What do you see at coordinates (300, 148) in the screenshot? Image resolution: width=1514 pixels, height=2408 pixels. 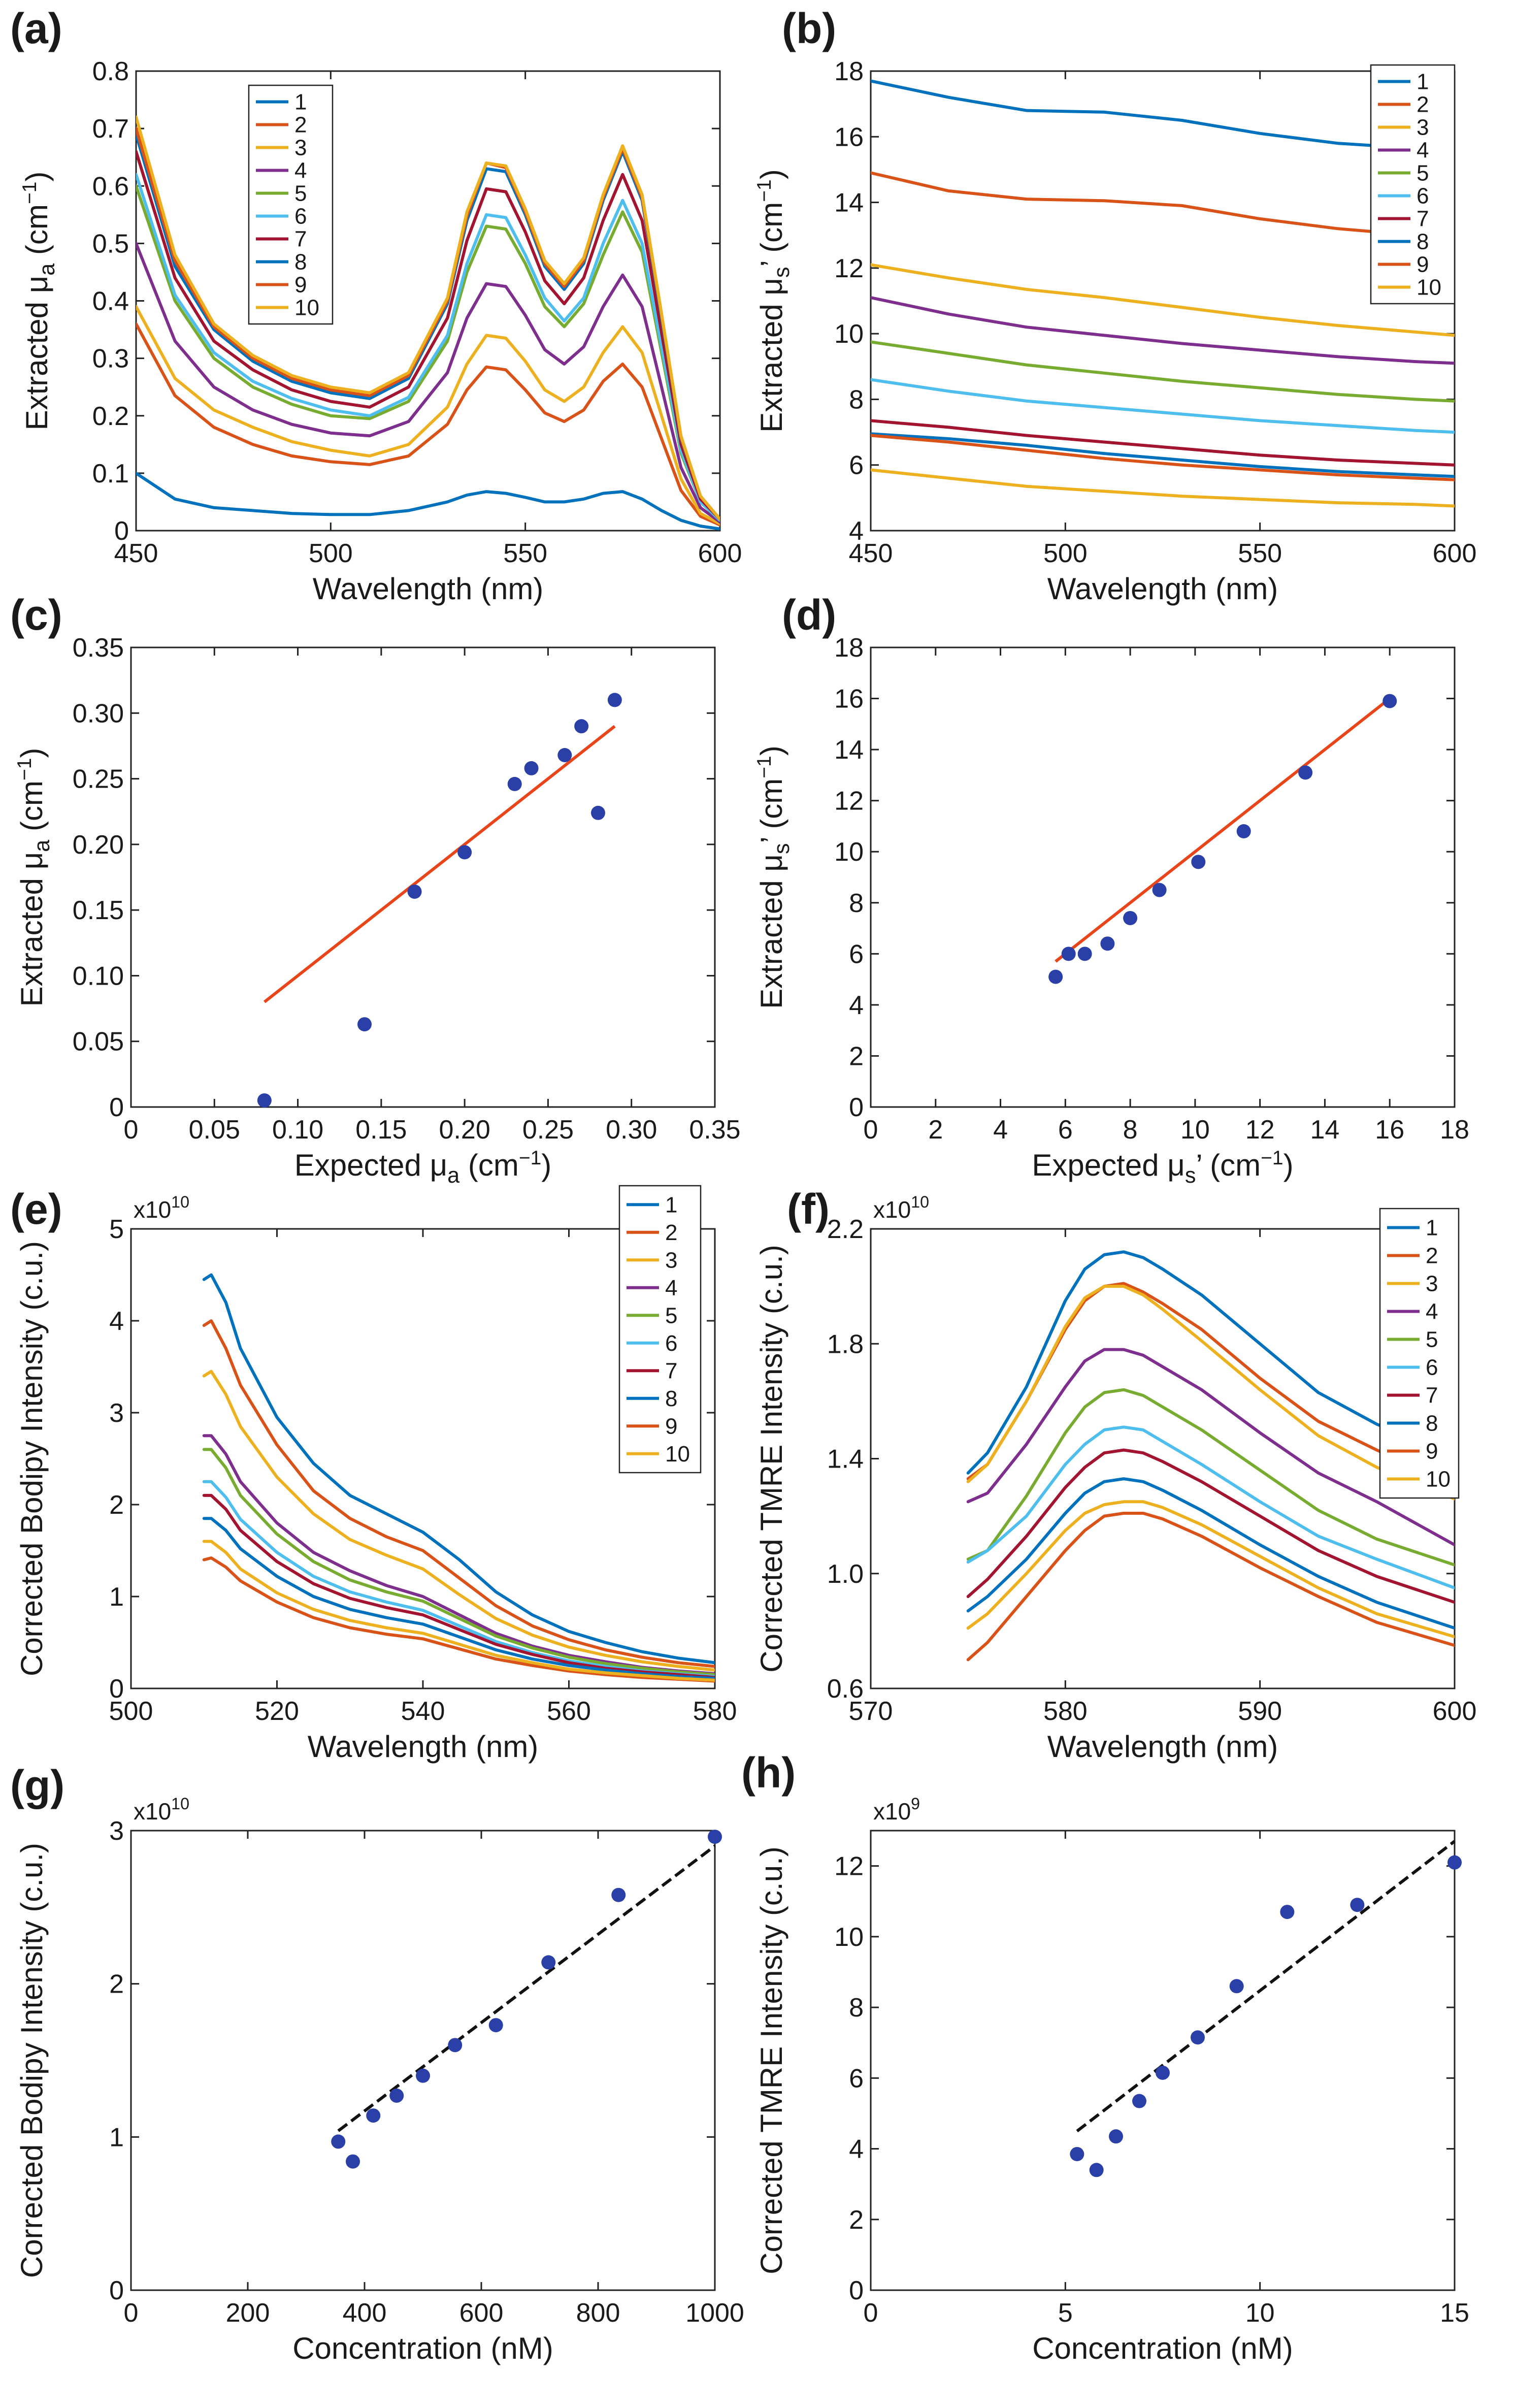 I see `legend-label-3: 3` at bounding box center [300, 148].